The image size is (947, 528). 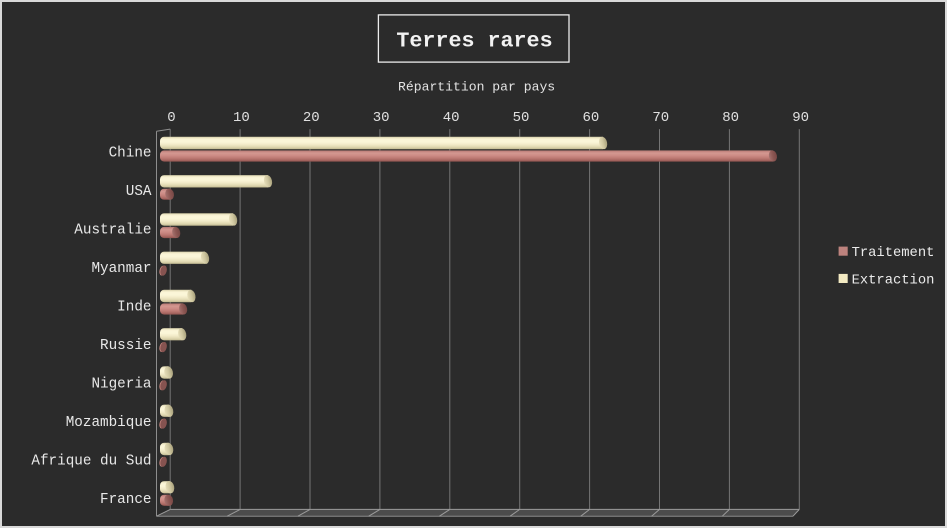 What do you see at coordinates (311, 118) in the screenshot?
I see `svg-text: 20` at bounding box center [311, 118].